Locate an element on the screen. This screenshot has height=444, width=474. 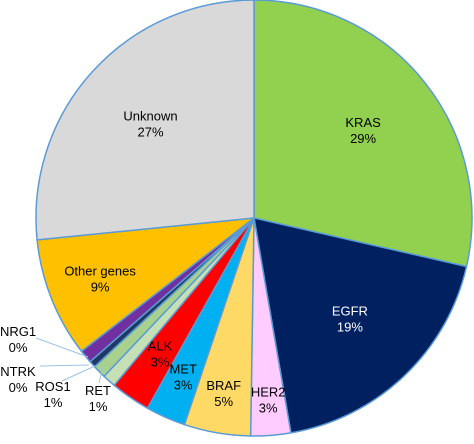
leader-line-nrg1 is located at coordinates (62, 347).